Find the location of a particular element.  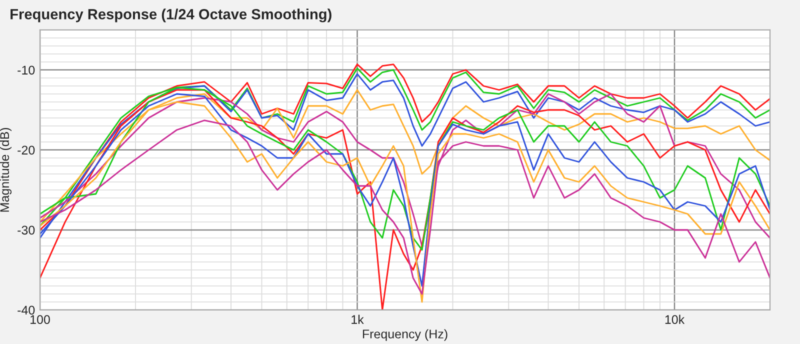

chart-title: Frequency Response (1/24 Octave Smoothing) is located at coordinates (171, 15).